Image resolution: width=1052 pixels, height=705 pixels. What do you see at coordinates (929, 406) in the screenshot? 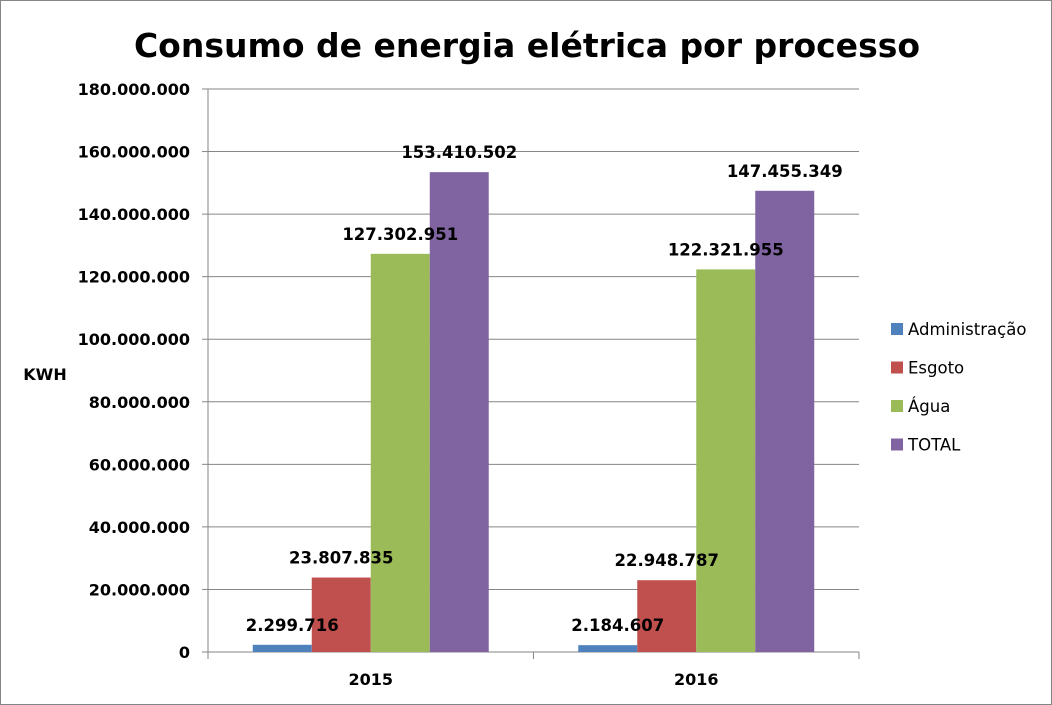
I see `legend-label: Água` at bounding box center [929, 406].